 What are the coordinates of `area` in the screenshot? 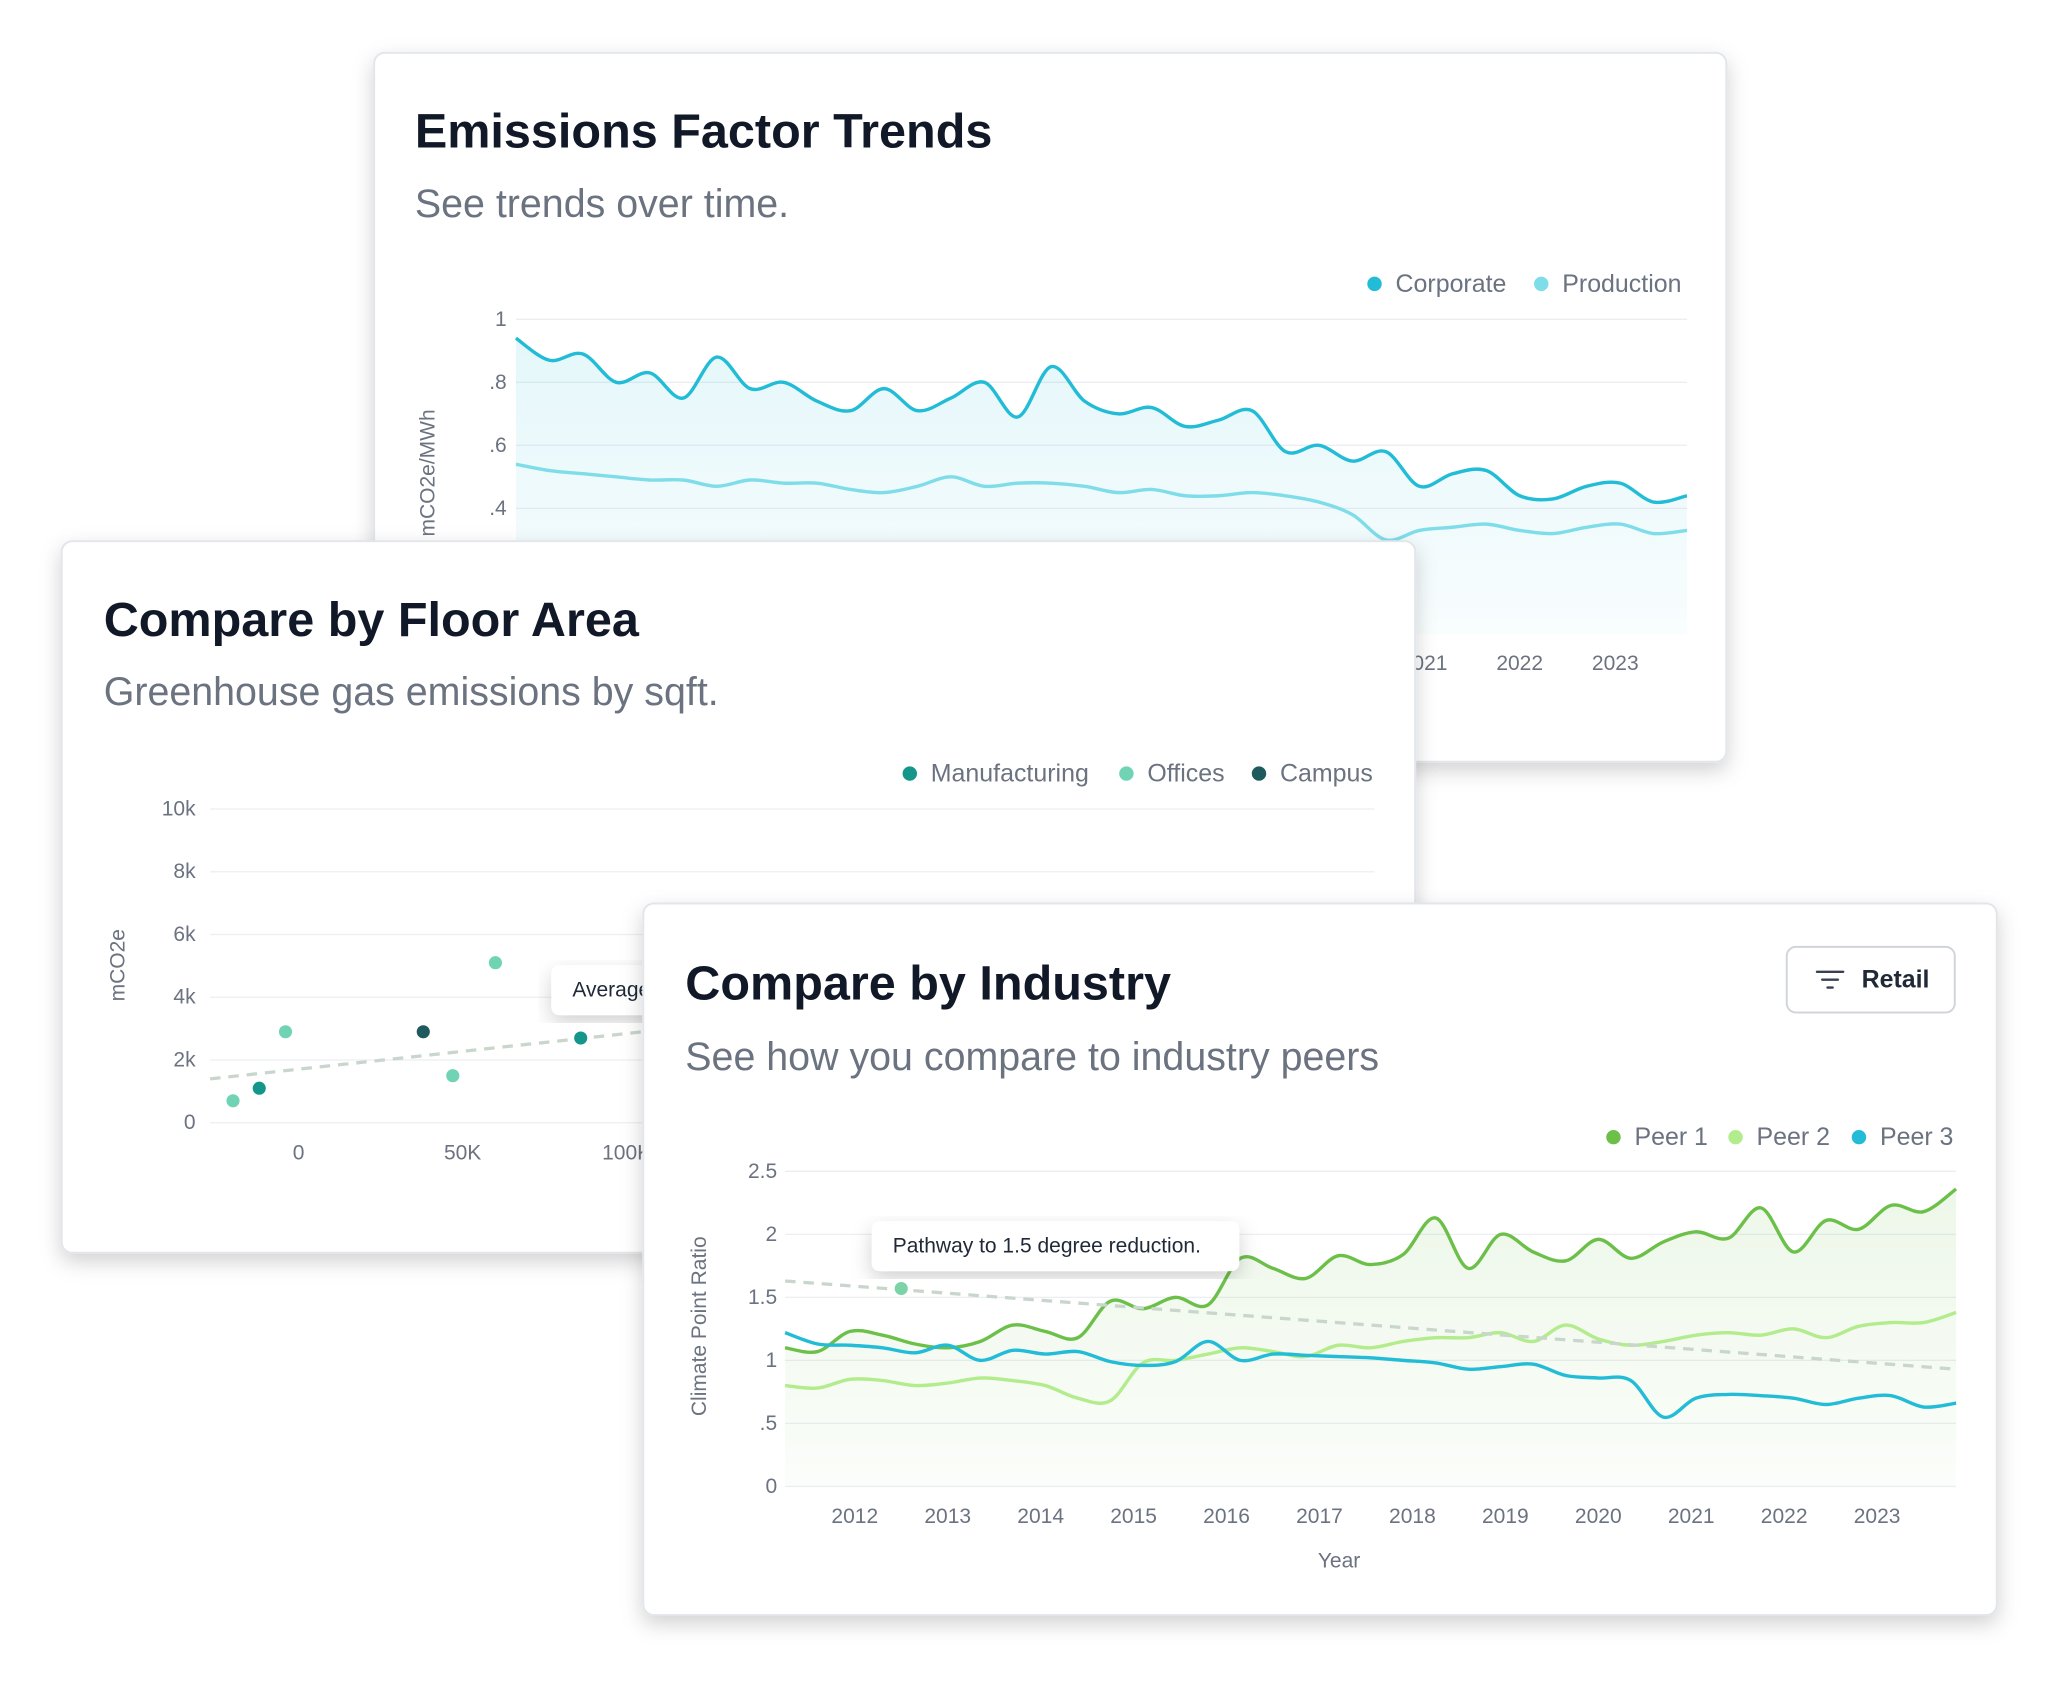 It's located at (1371, 1337).